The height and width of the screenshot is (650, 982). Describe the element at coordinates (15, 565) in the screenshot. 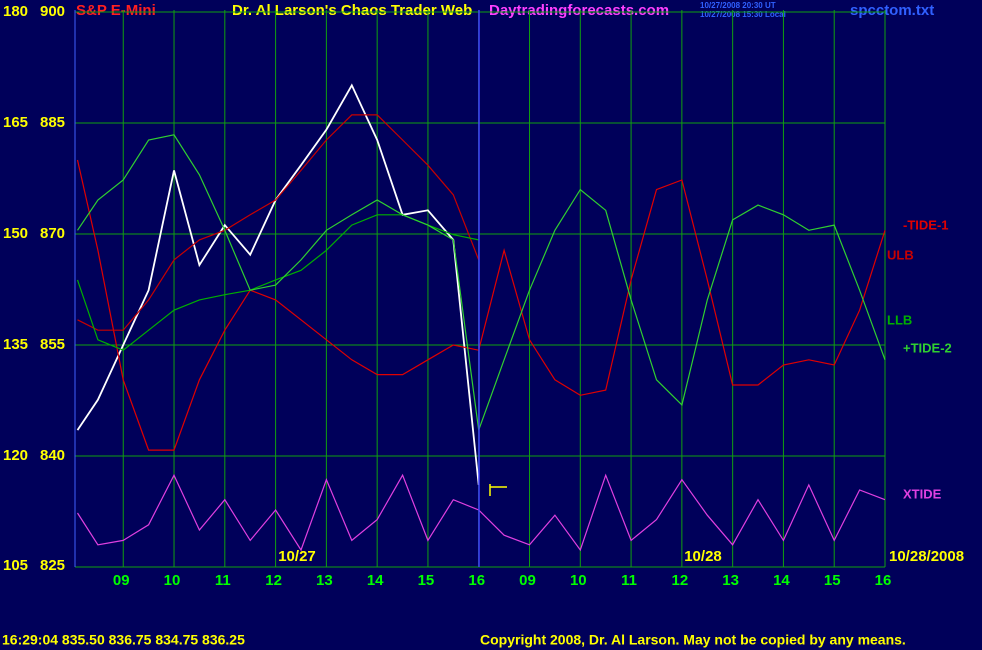

I see `y2-tick-label: 105` at that location.